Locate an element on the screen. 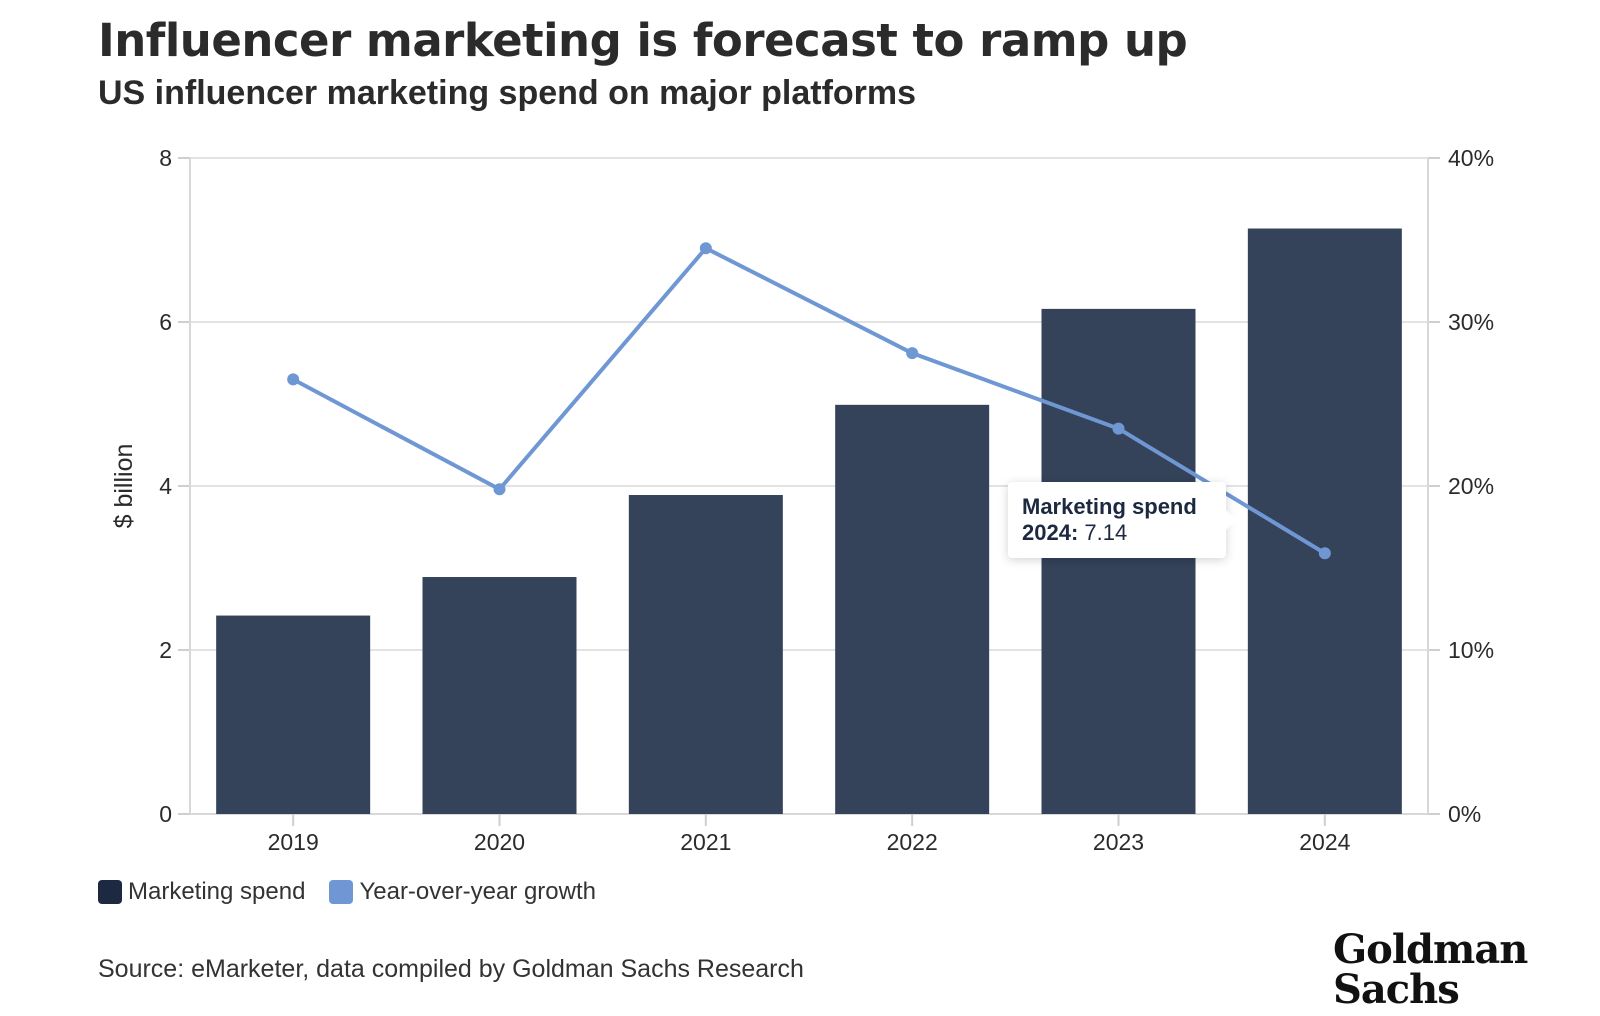 Image resolution: width=1600 pixels, height=1016 pixels. x-tick-label: 2021 is located at coordinates (705, 842).